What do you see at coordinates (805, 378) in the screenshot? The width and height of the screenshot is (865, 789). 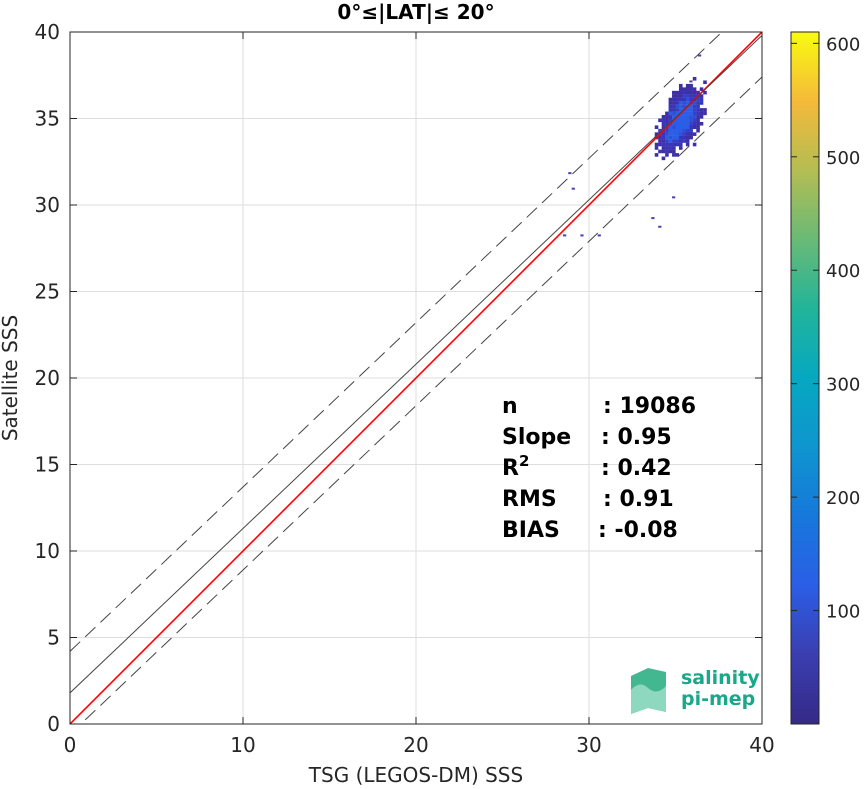 I see `colorbar` at bounding box center [805, 378].